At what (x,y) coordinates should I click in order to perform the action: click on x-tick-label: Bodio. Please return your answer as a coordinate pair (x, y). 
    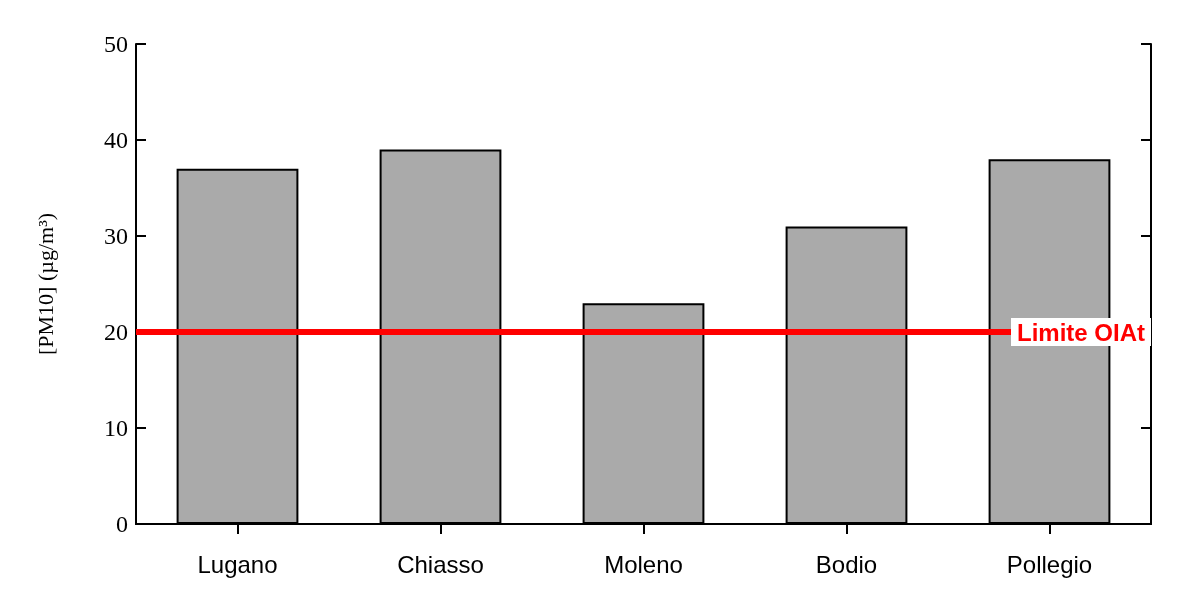
    Looking at the image, I should click on (846, 564).